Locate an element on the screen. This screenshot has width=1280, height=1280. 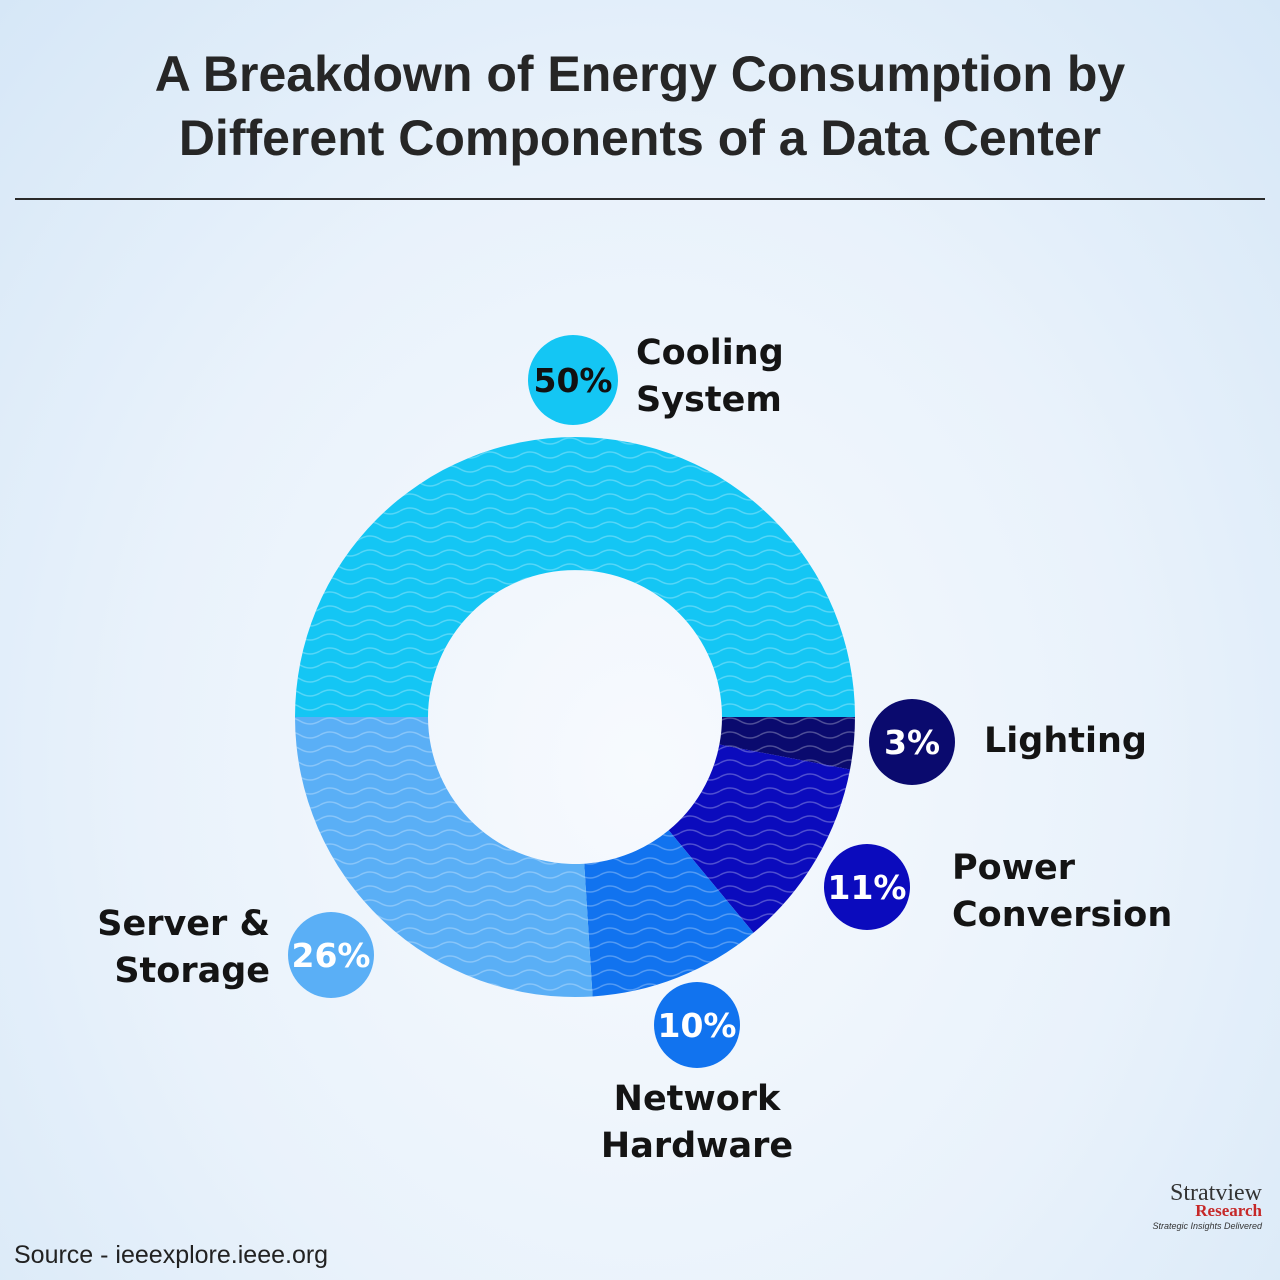
label-line: Storage is located at coordinates (192, 971).